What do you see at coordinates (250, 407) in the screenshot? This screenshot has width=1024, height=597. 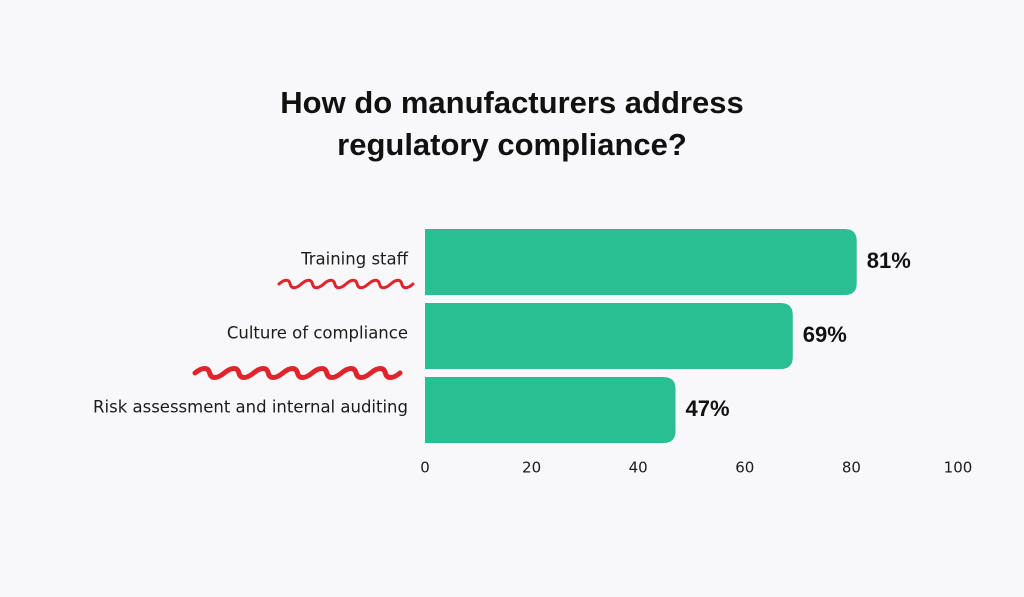 I see `category-label-3: Risk assessment and internal auditing` at bounding box center [250, 407].